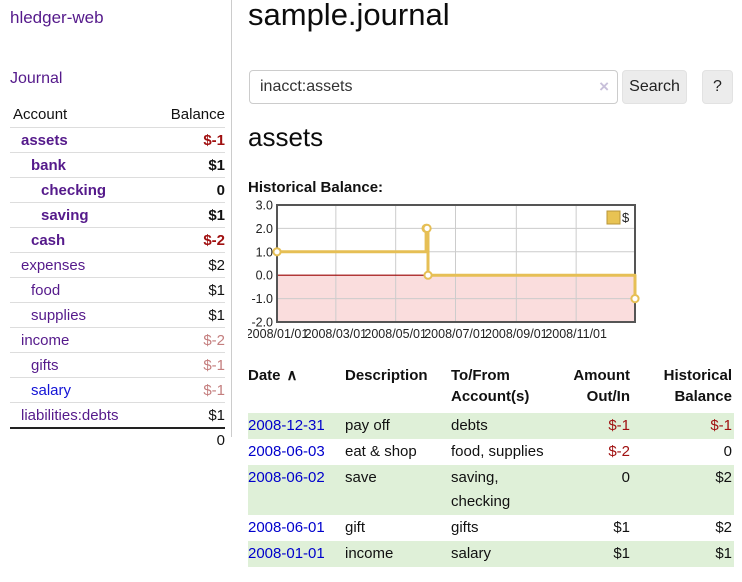 The image size is (742, 582). Describe the element at coordinates (465, 527) in the screenshot. I see `transaction-accounts: gifts` at that location.